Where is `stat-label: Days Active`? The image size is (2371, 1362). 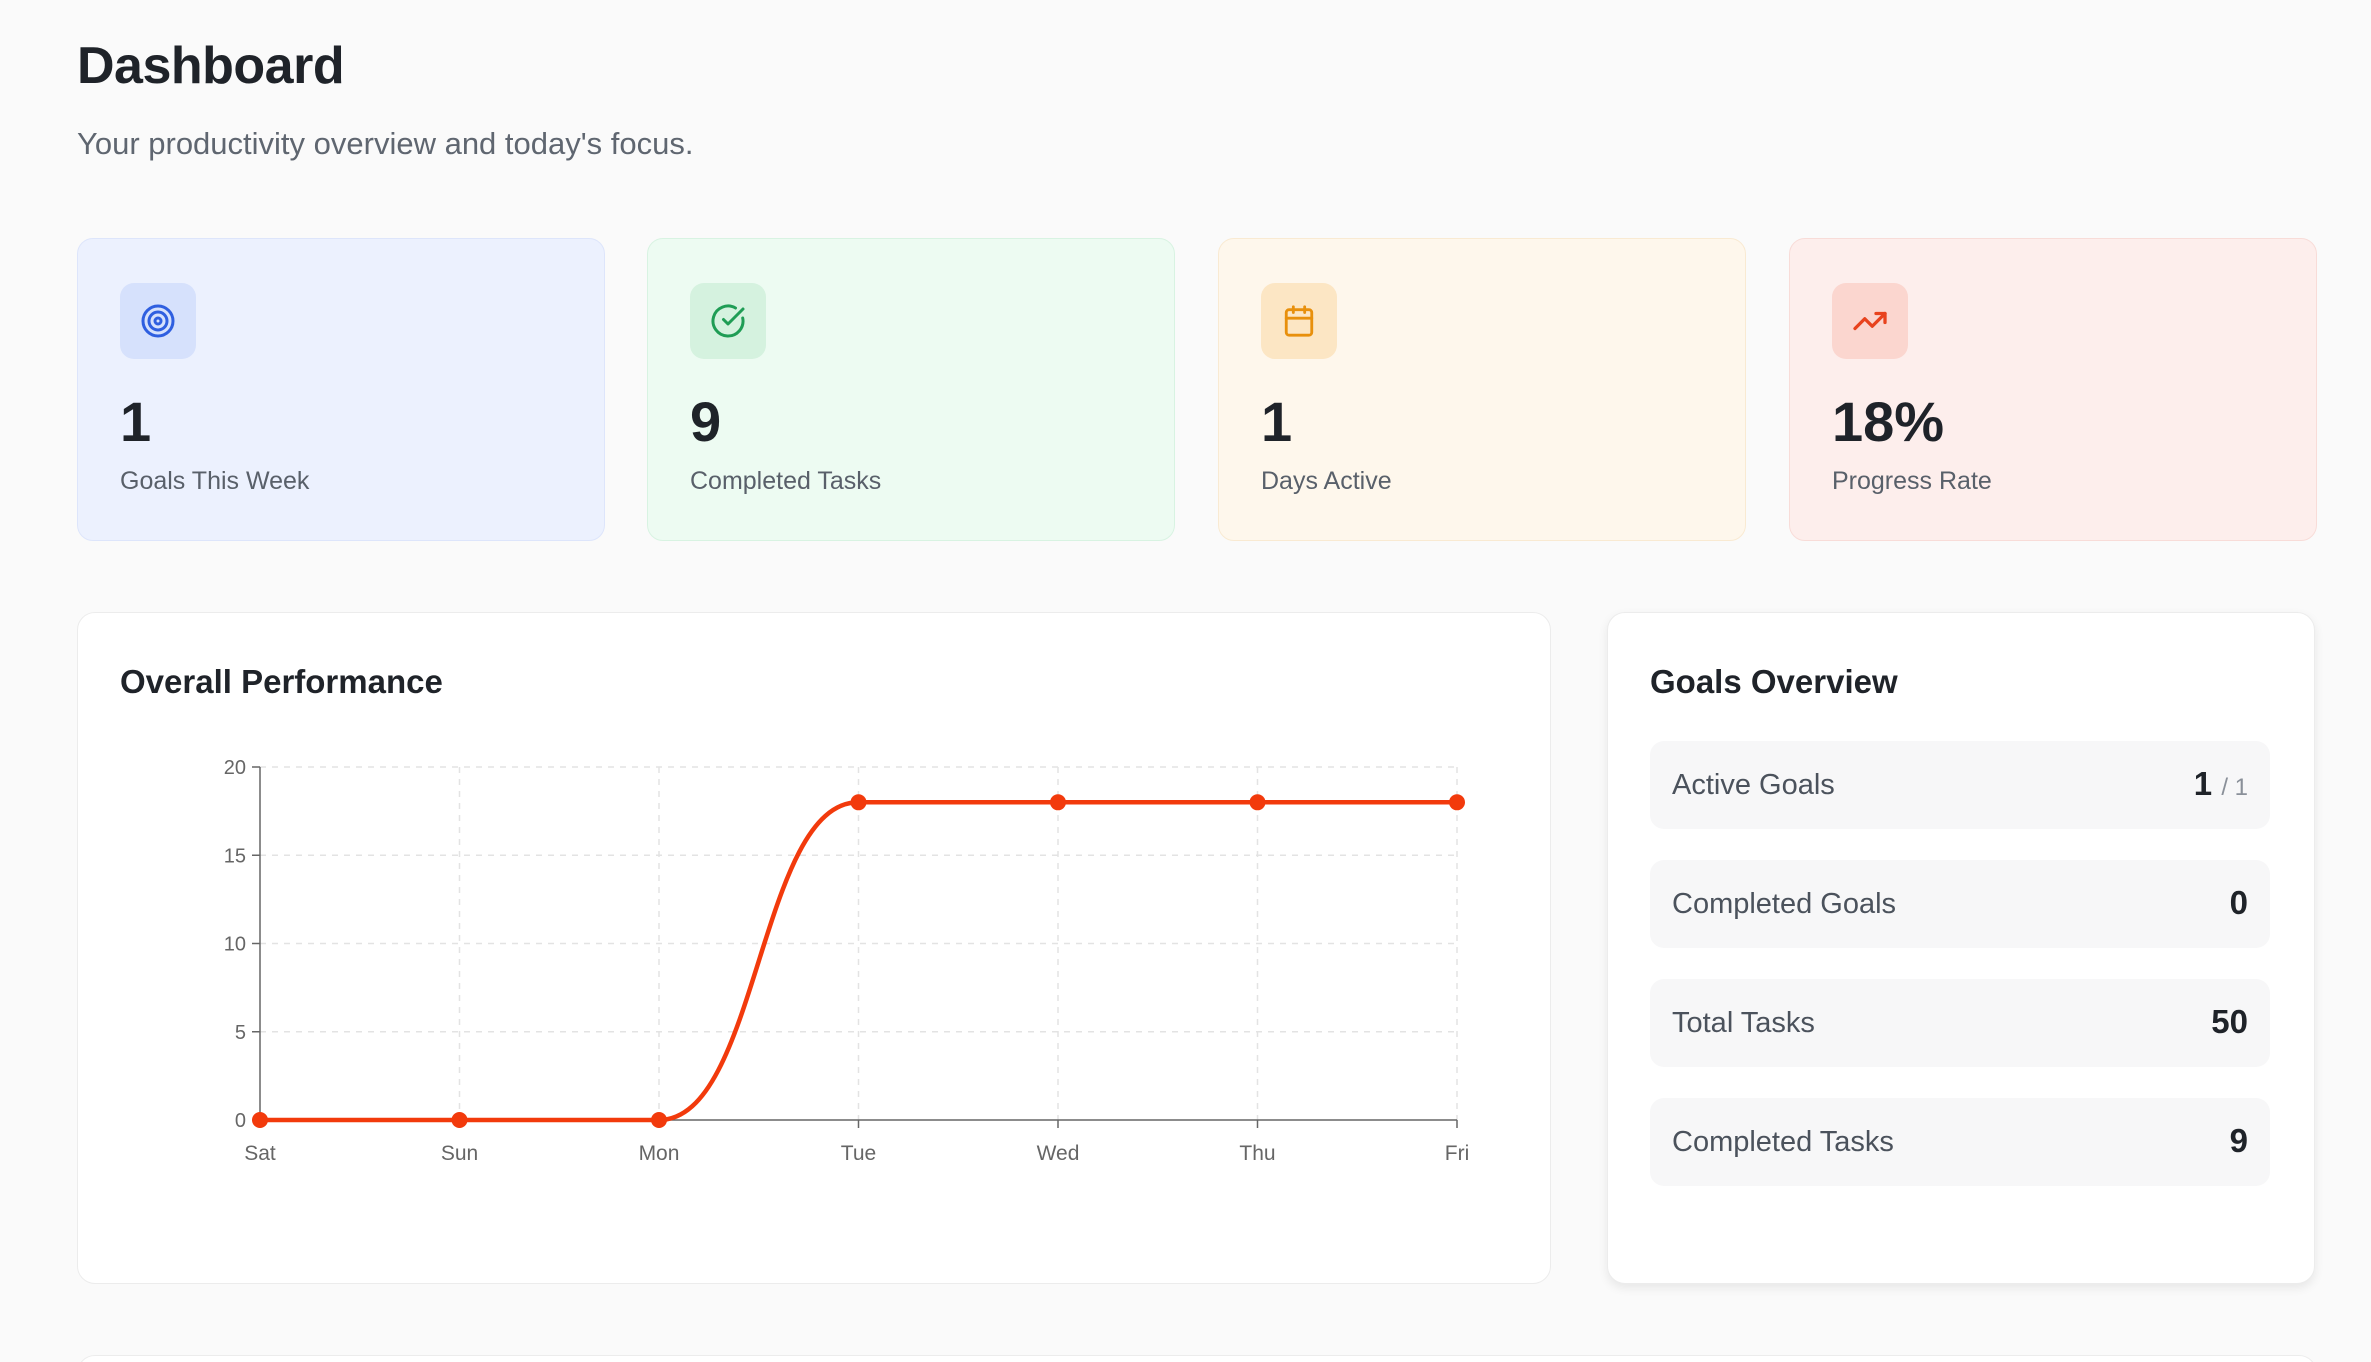 stat-label: Days Active is located at coordinates (1326, 481).